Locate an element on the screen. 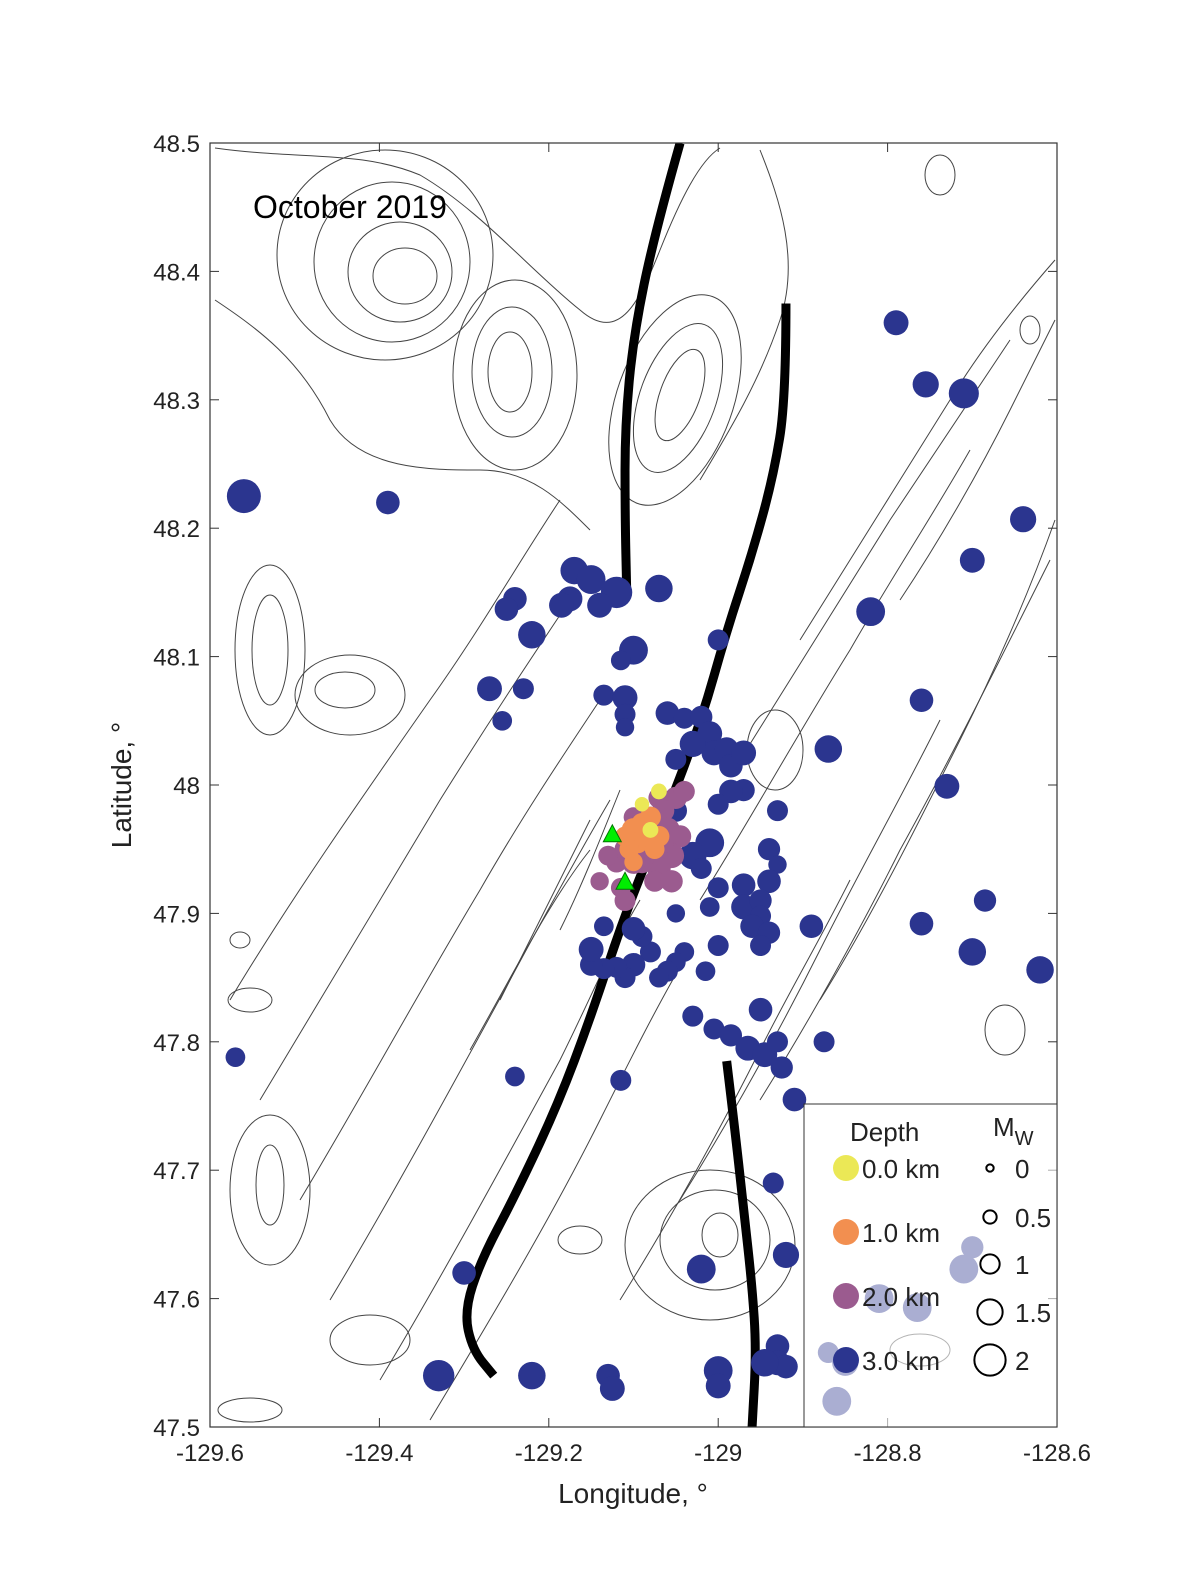  y-tick-label: 47.5 is located at coordinates (176, 1428).